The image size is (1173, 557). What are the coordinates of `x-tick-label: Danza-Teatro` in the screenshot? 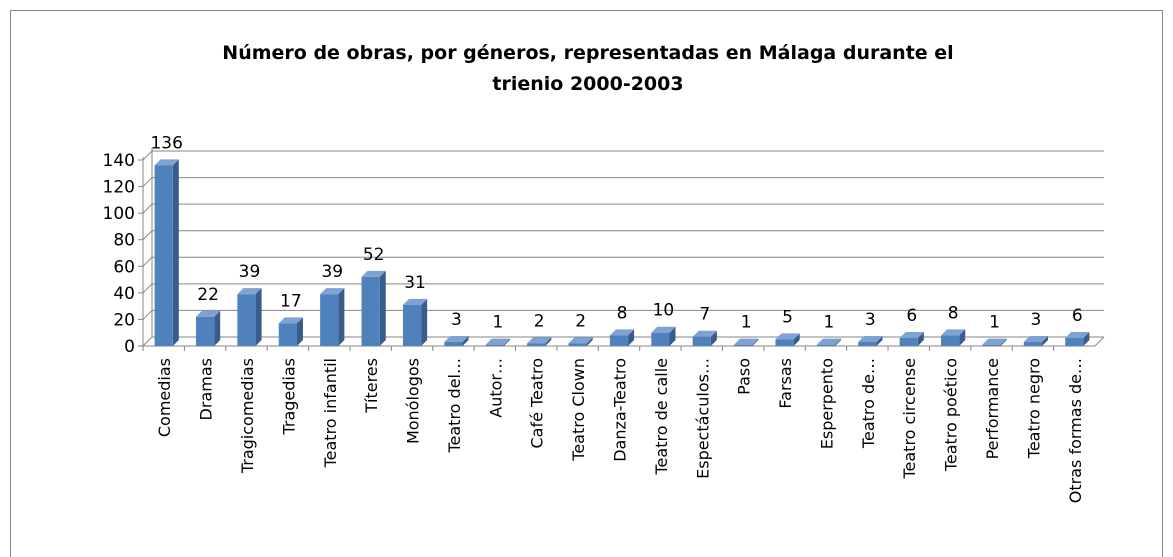 It's located at (620, 410).